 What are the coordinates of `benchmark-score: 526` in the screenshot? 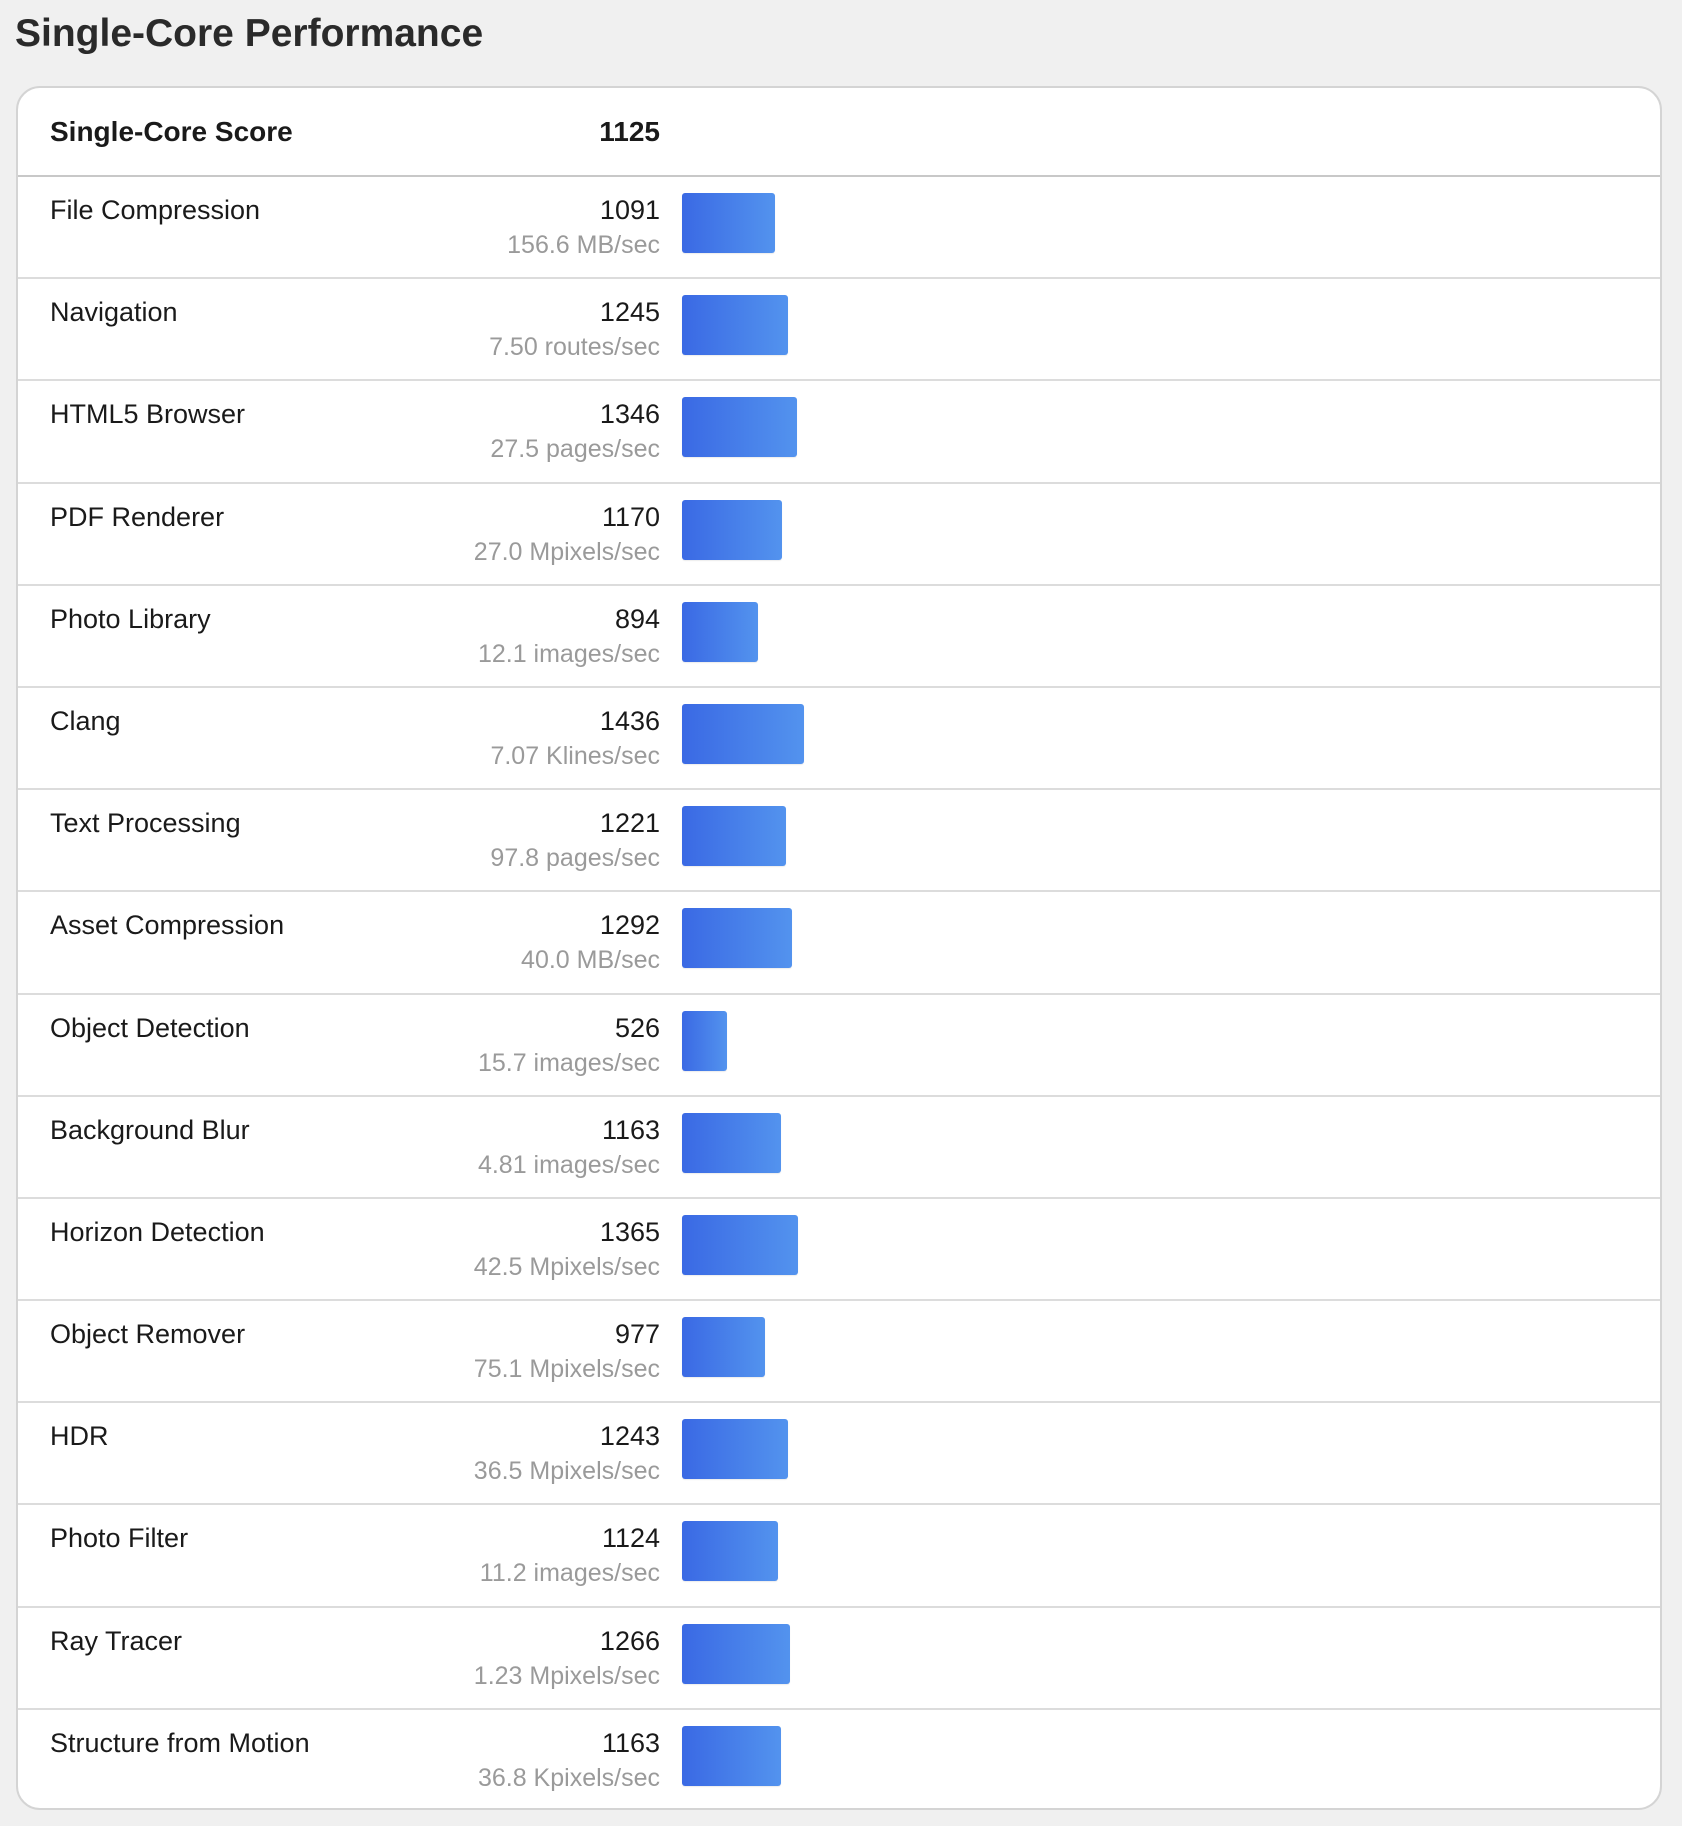 It's located at (637, 1027).